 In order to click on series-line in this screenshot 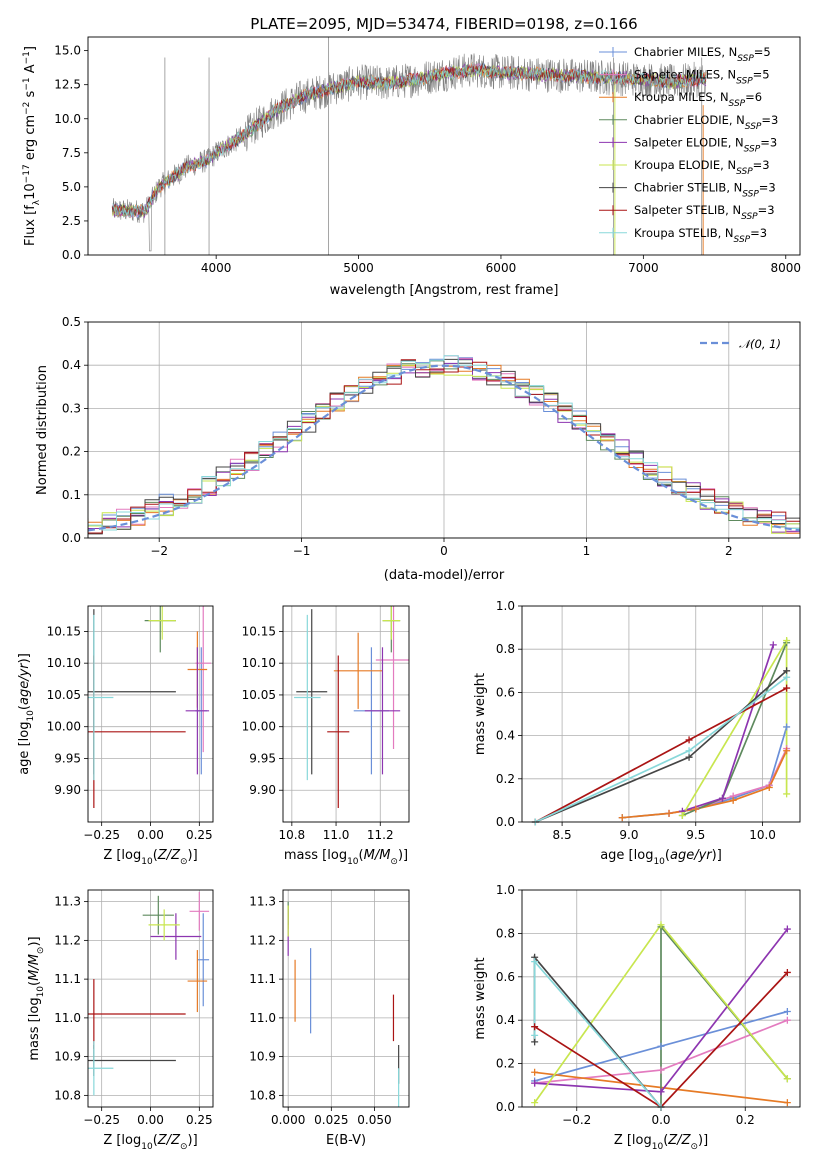, I will do `click(661, 749)`.